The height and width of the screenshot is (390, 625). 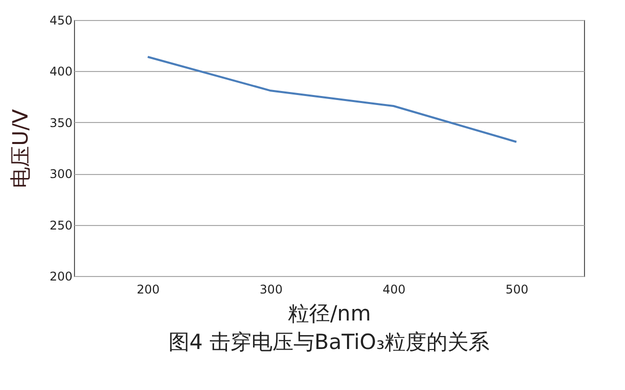 I want to click on line-series, so click(x=332, y=99).